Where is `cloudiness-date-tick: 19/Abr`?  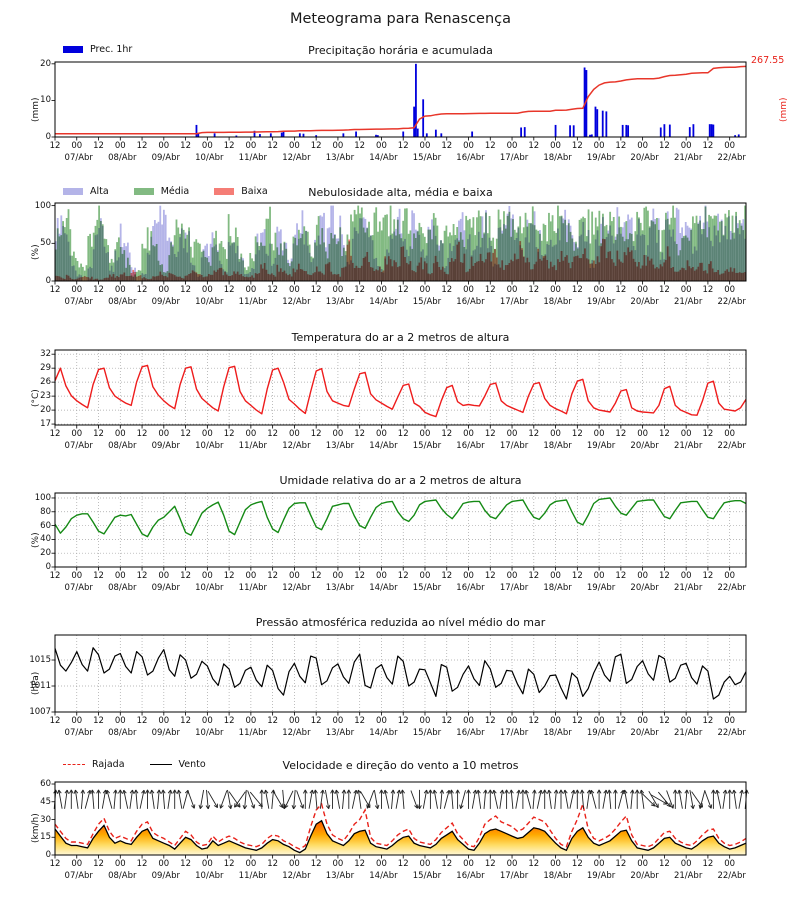 cloudiness-date-tick: 19/Abr is located at coordinates (601, 302).